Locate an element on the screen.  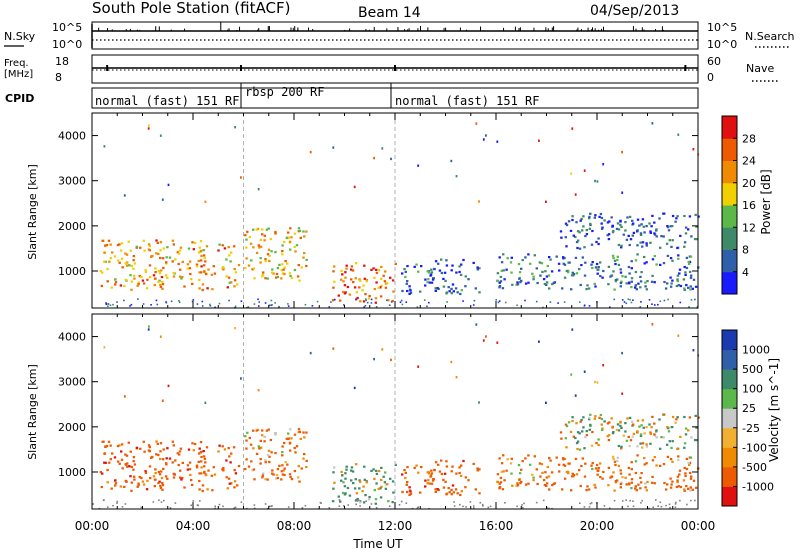
figure-title: South Pole Station (fitACF) is located at coordinates (191, 8).